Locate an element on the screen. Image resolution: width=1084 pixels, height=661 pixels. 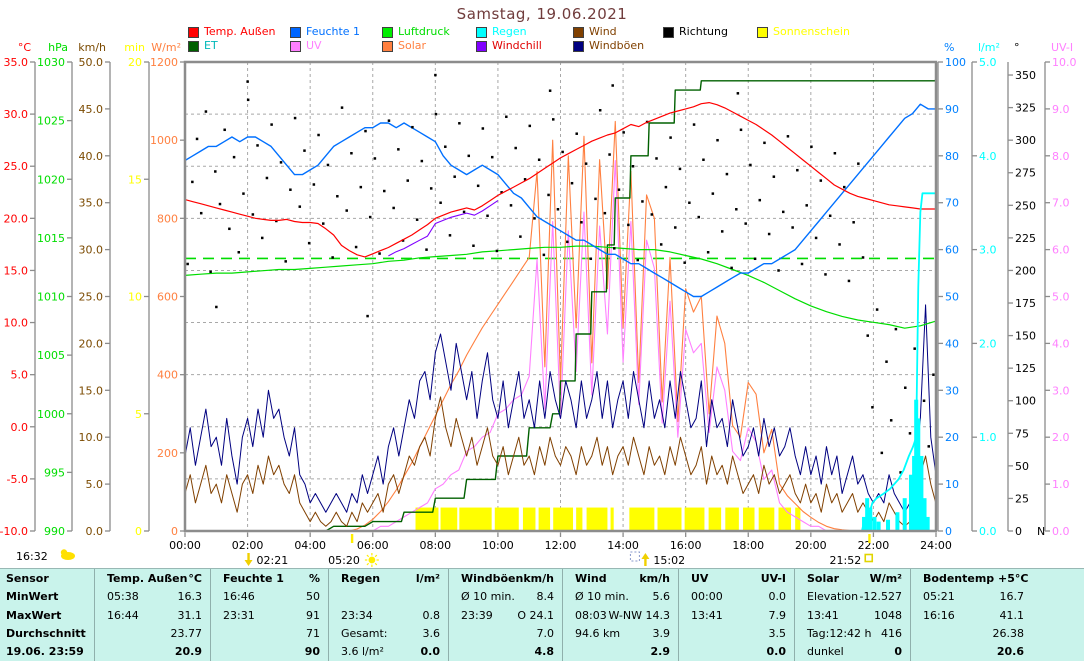
axis-unit-deg: ° is located at coordinates (1017, 47).